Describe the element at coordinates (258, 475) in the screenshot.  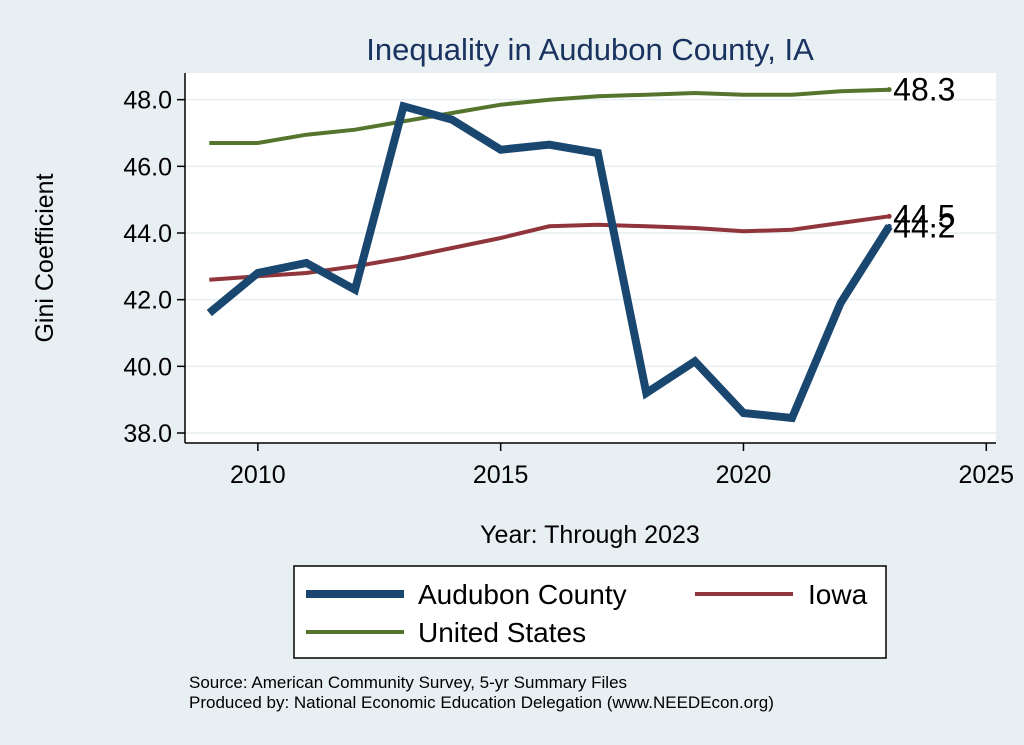
I see `x-tick-label: 2010` at that location.